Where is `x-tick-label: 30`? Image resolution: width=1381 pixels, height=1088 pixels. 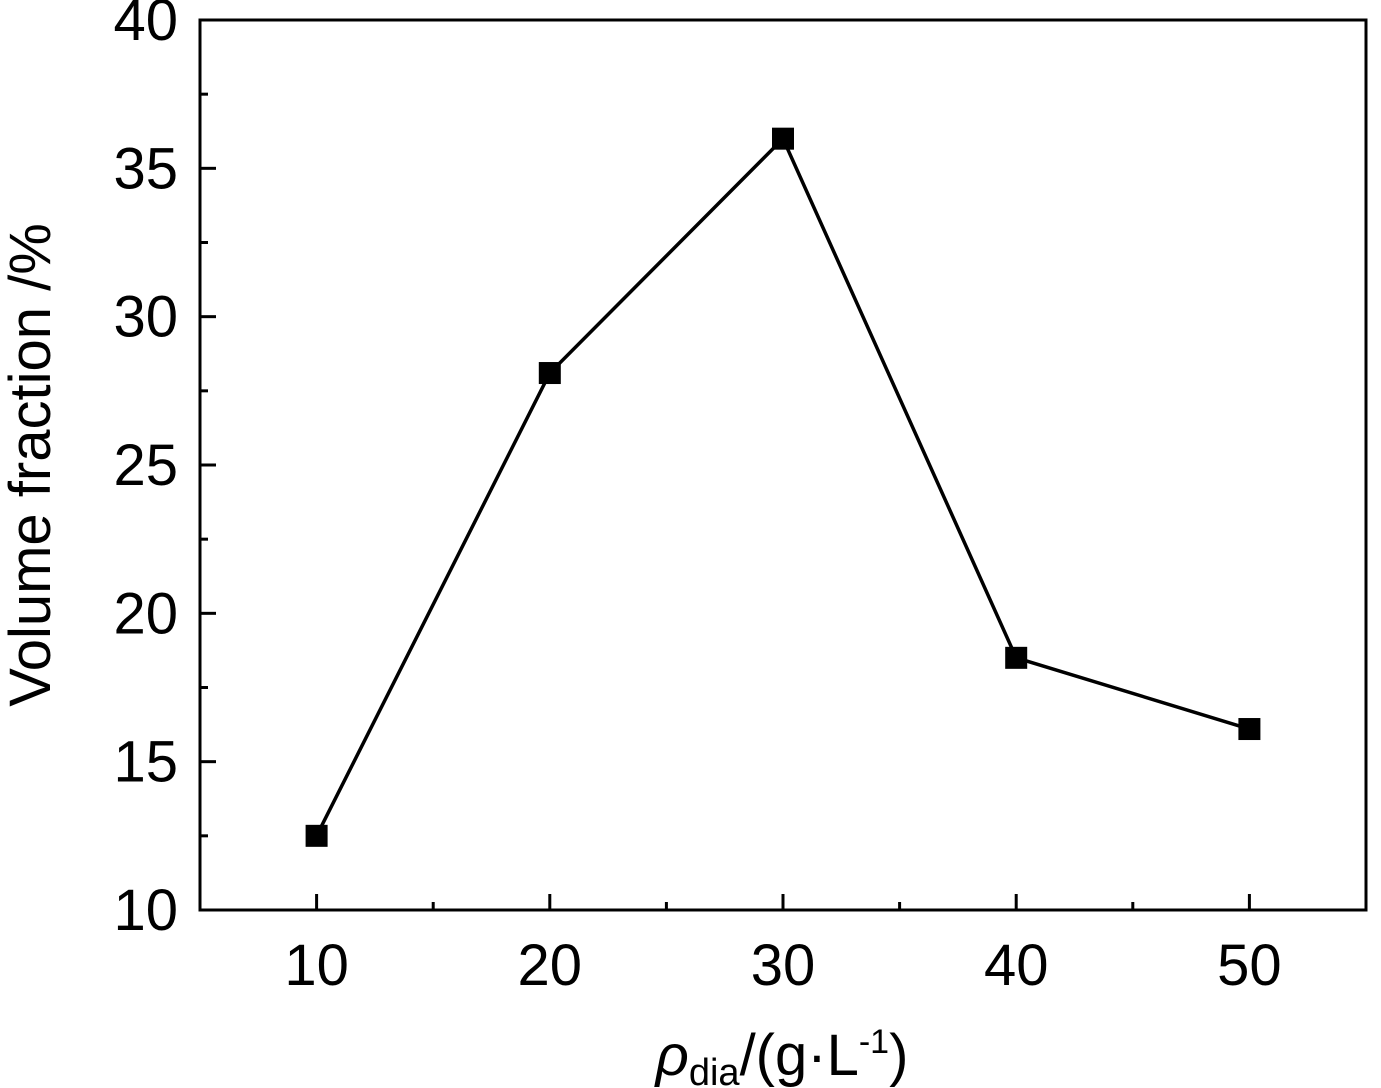
x-tick-label: 30 is located at coordinates (783, 965).